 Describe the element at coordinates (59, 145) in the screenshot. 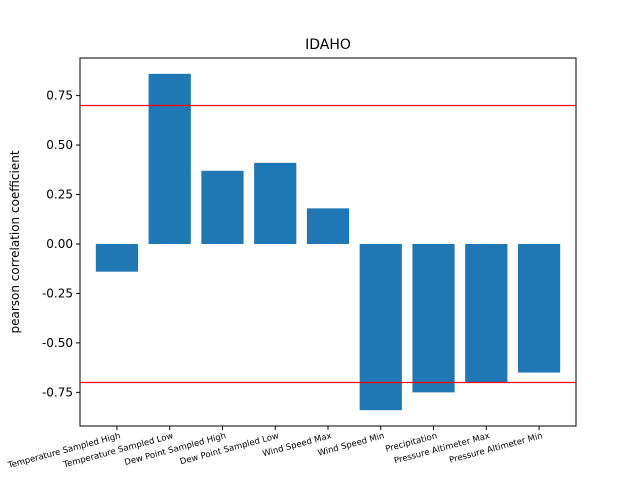

I see `y-tick-label-5: 0.50` at that location.